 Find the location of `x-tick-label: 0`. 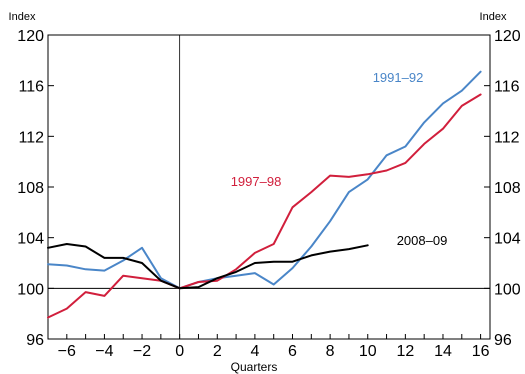

x-tick-label: 0 is located at coordinates (179, 351).